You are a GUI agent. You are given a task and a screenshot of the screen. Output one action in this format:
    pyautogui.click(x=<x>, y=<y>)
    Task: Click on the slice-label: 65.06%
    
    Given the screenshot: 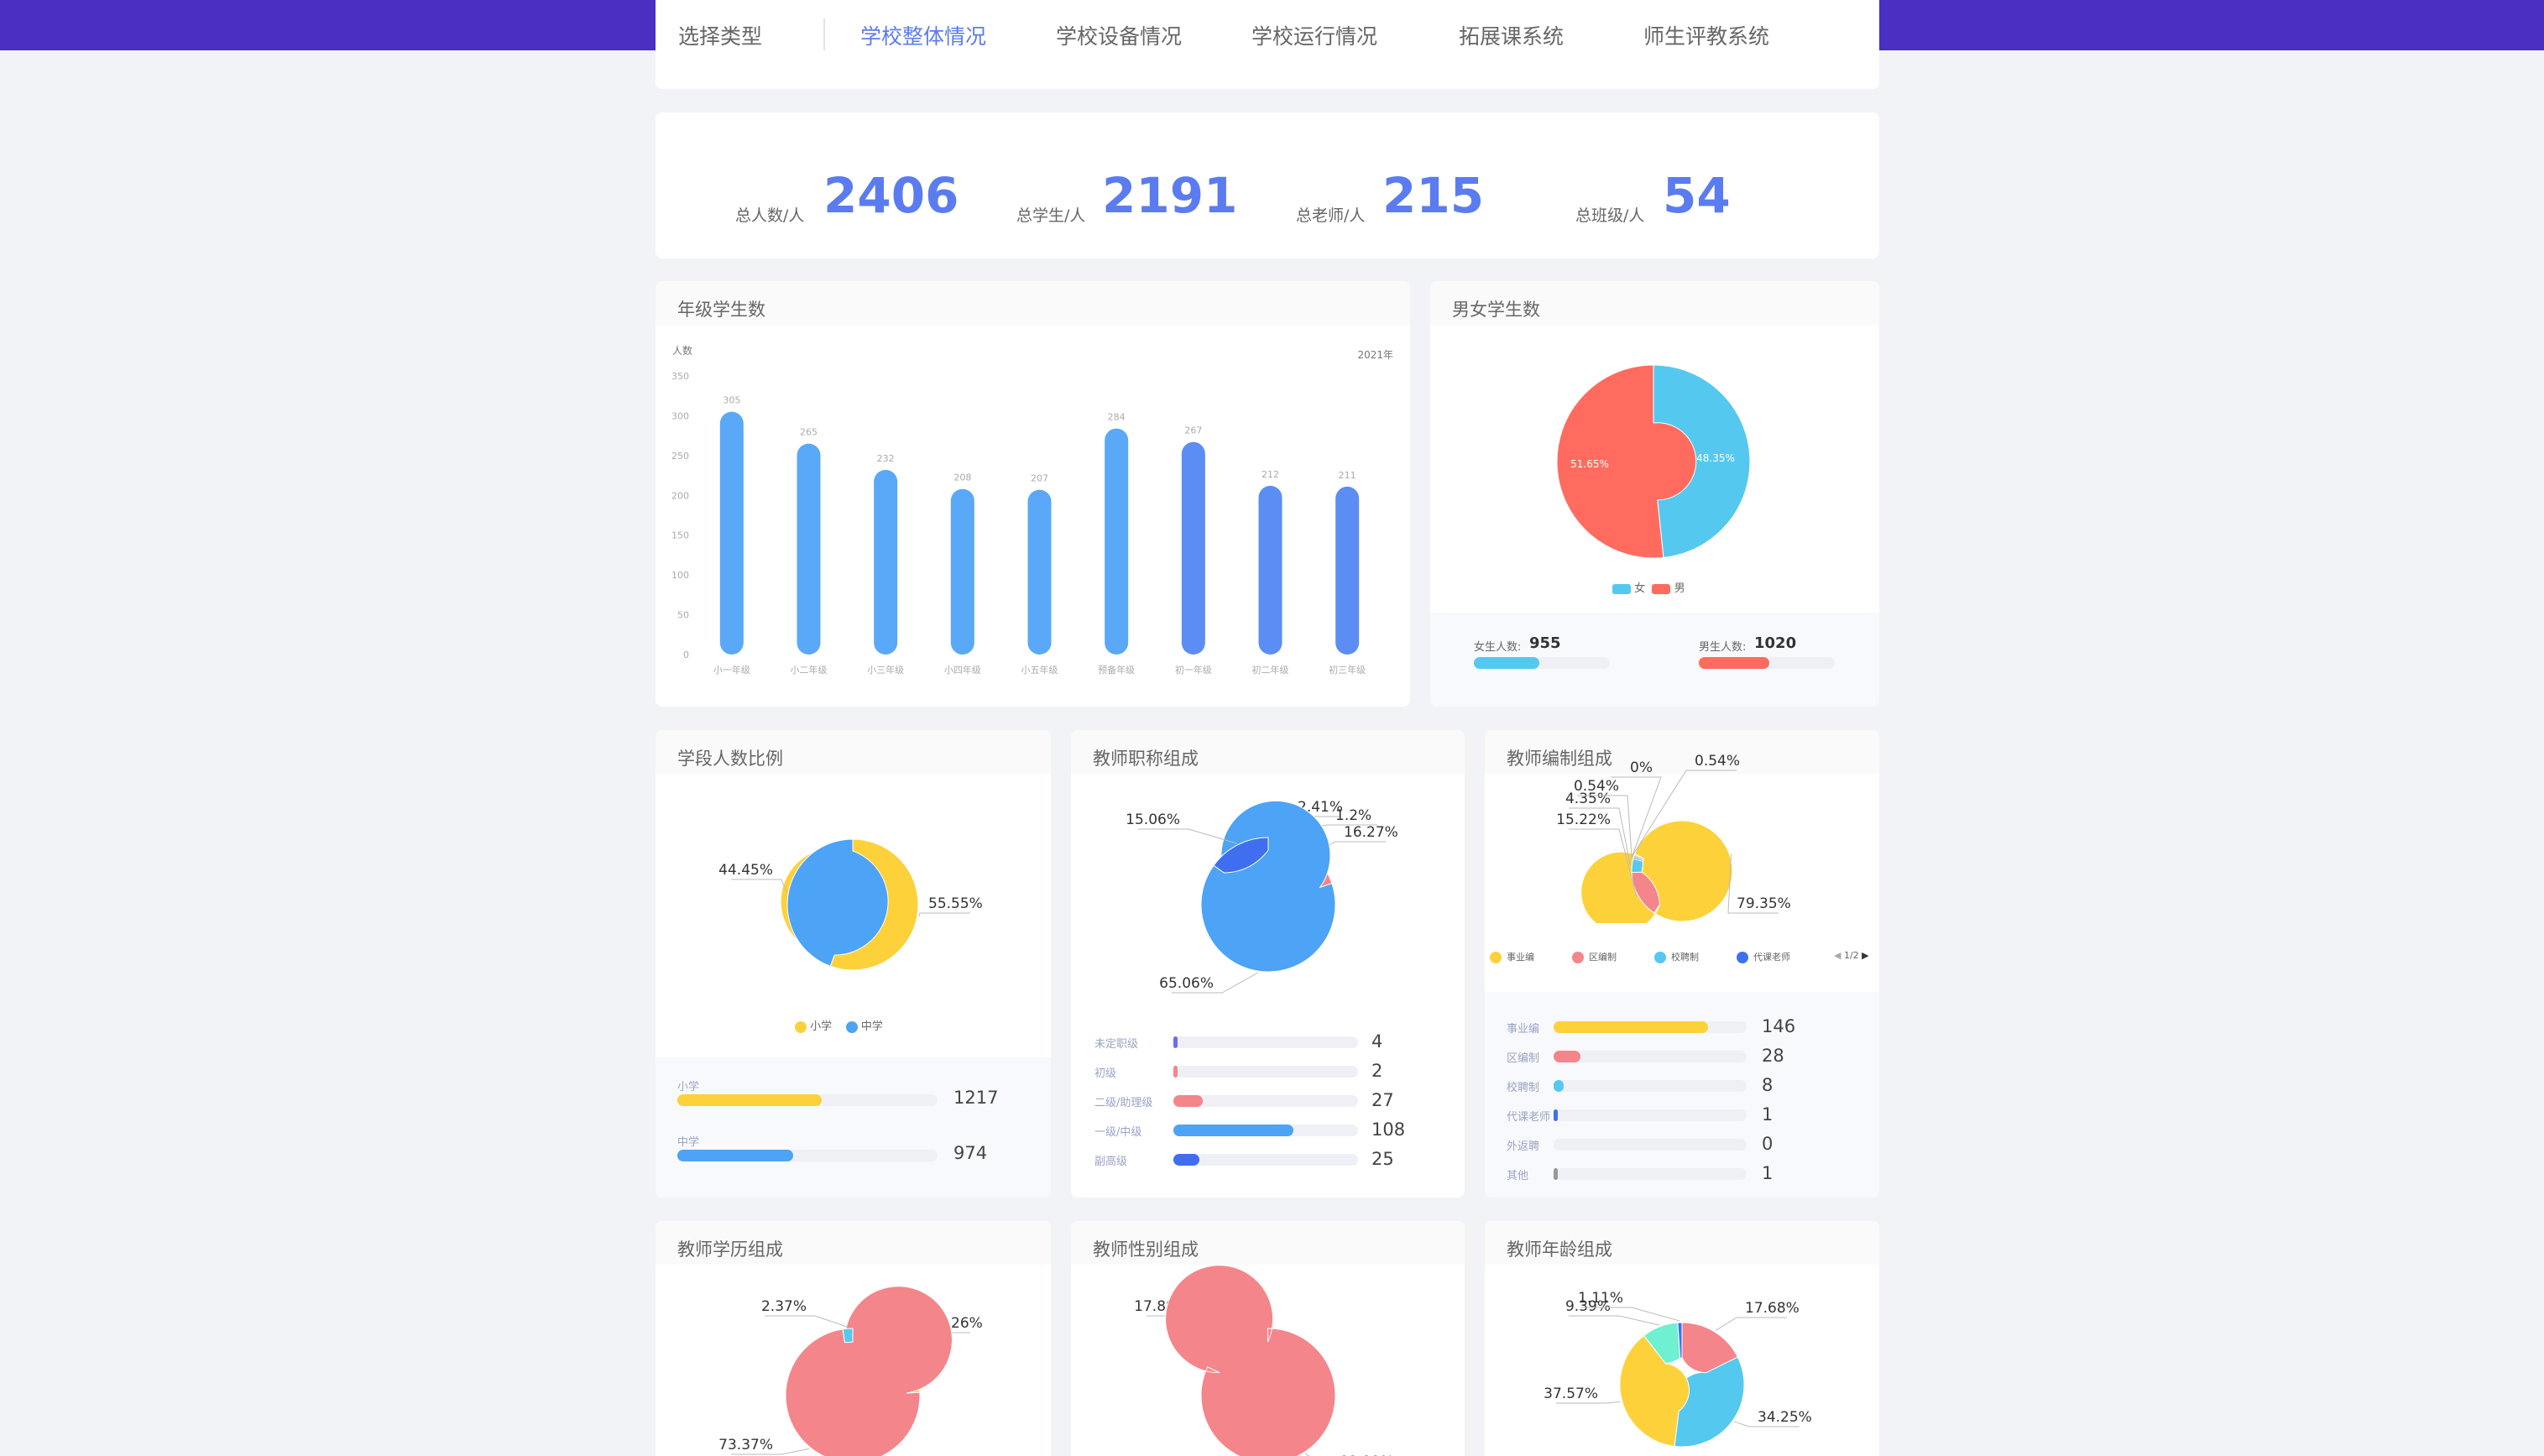 What is the action you would take?
    pyautogui.click(x=1186, y=983)
    